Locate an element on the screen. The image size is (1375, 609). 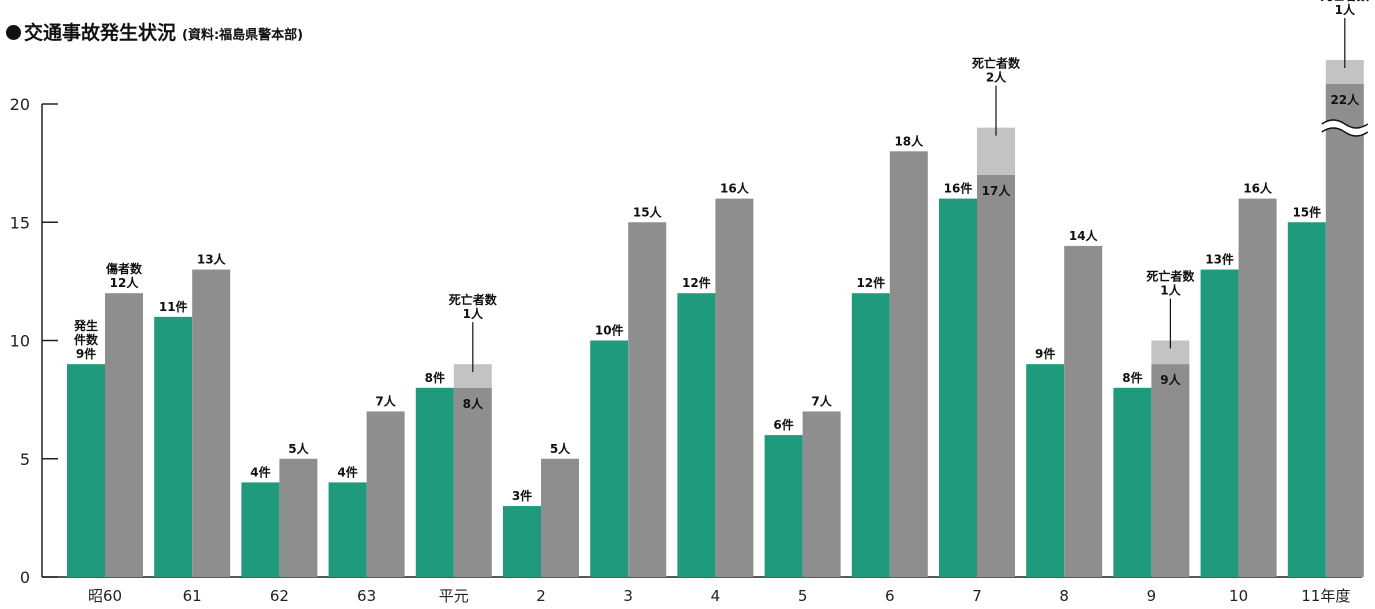
axis-break-gap is located at coordinates (1344, 128).